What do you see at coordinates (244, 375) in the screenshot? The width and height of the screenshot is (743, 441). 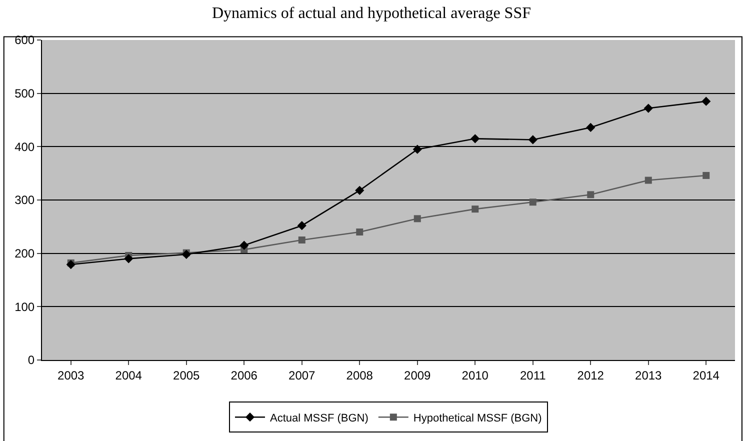 I see `x-tick-label: 2006` at bounding box center [244, 375].